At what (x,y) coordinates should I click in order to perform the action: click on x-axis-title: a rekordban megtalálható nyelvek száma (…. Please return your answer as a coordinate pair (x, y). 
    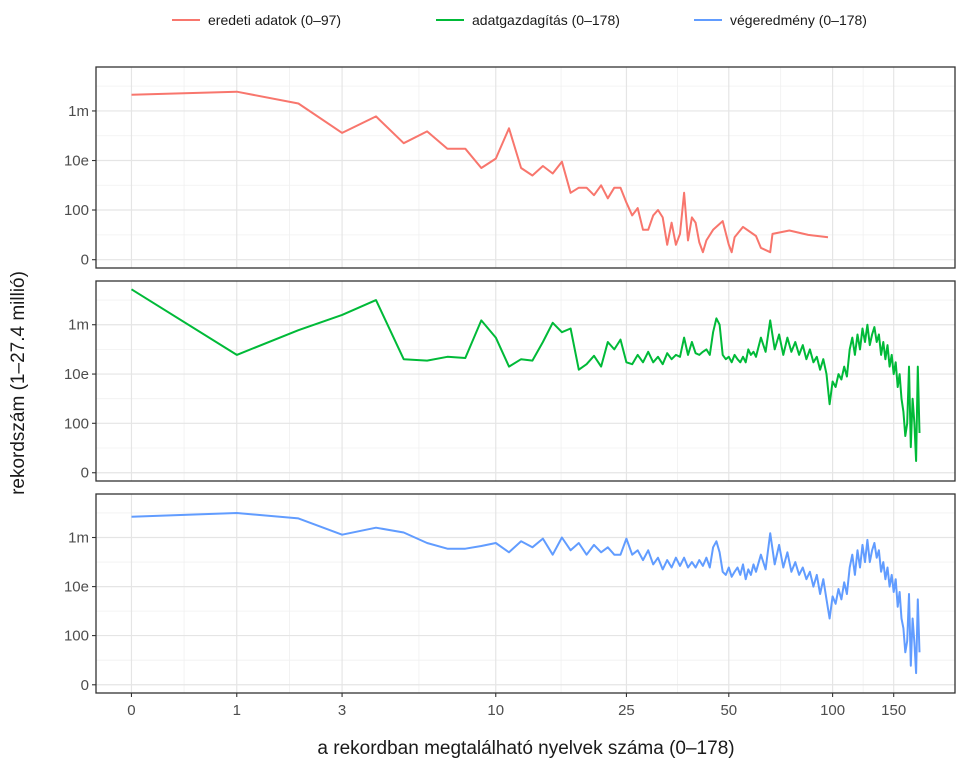
    Looking at the image, I should click on (525, 748).